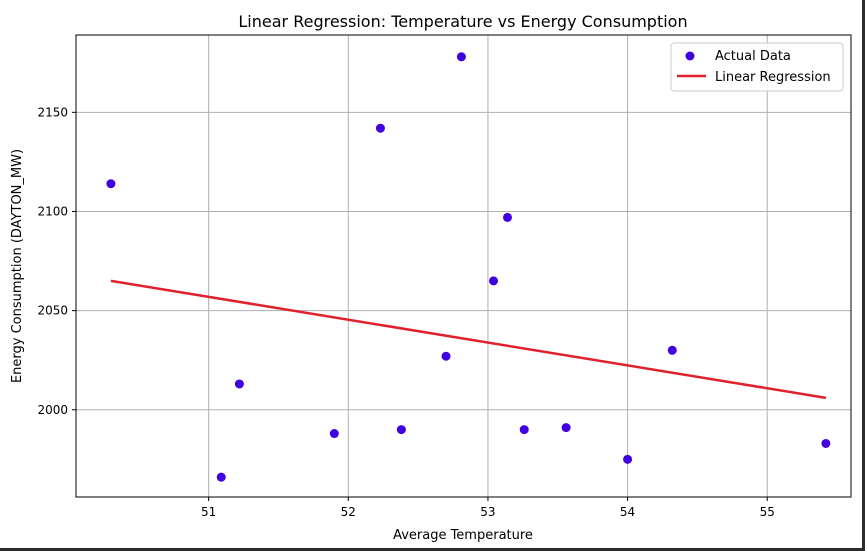 The image size is (865, 551). Describe the element at coordinates (52, 211) in the screenshot. I see `y-tick-label: 2100` at that location.